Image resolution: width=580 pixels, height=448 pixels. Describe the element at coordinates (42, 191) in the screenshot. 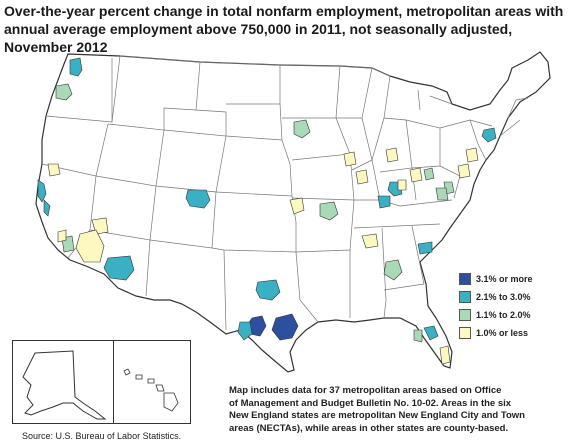

I see `metro-san-francisco` at that location.